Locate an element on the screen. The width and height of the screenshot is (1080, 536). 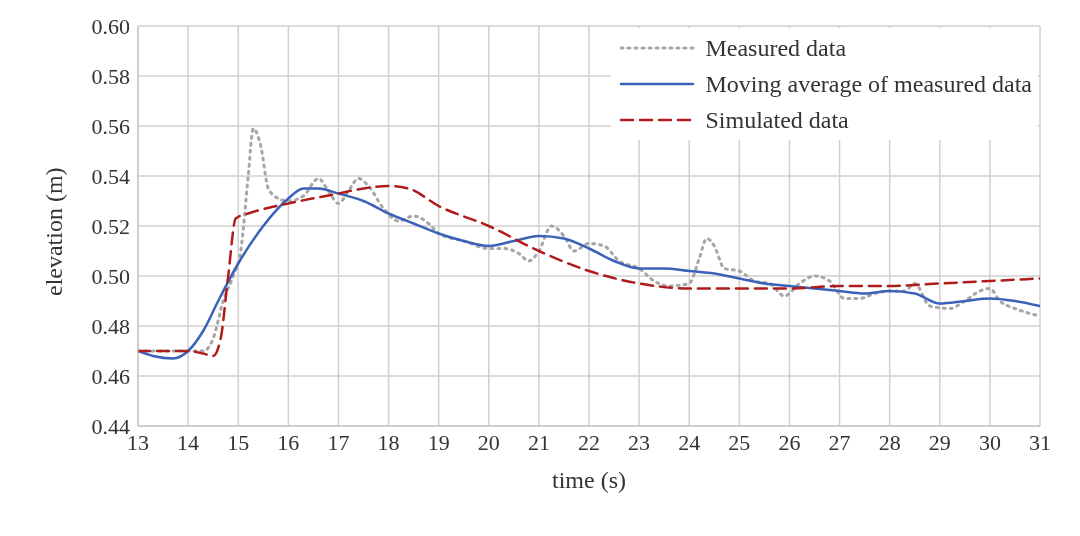
x-tick-label: 18 is located at coordinates (388, 442).